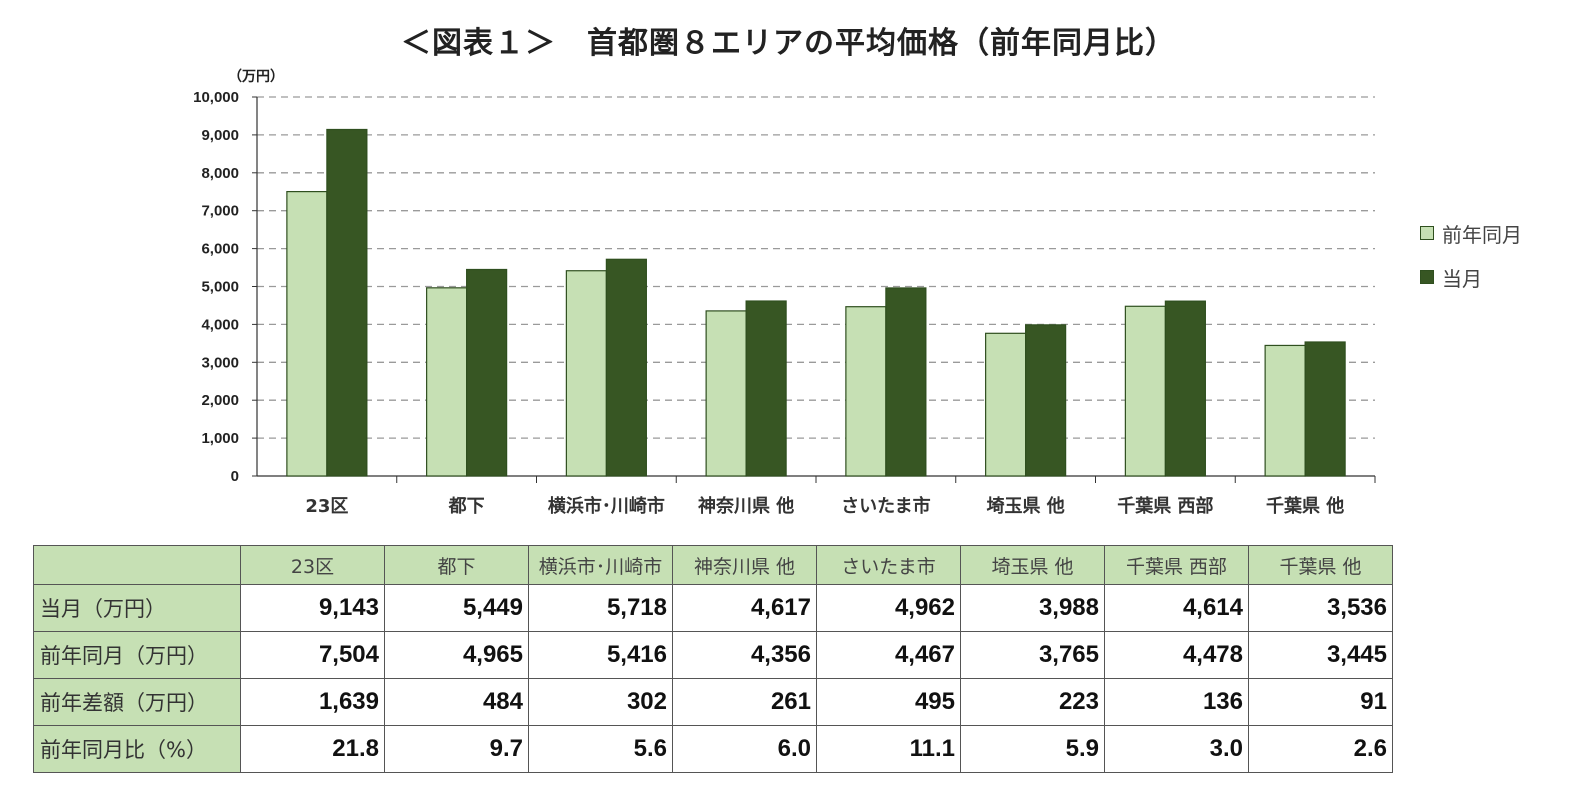  What do you see at coordinates (788, 43) in the screenshot?
I see `chart-title: ＜図表１＞ 首都圏８エリアの平均価格（前年同月比）` at bounding box center [788, 43].